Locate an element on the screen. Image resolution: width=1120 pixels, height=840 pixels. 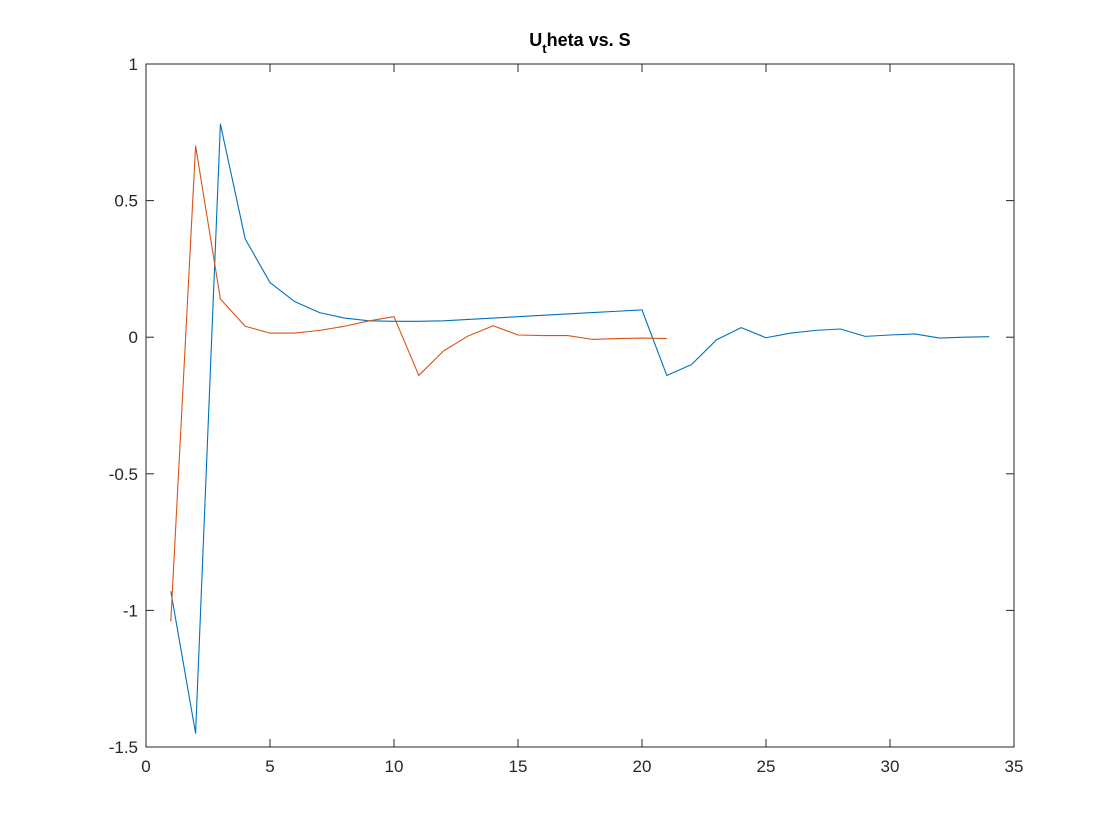
chart-title: Utheta vs. S is located at coordinates (579, 43).